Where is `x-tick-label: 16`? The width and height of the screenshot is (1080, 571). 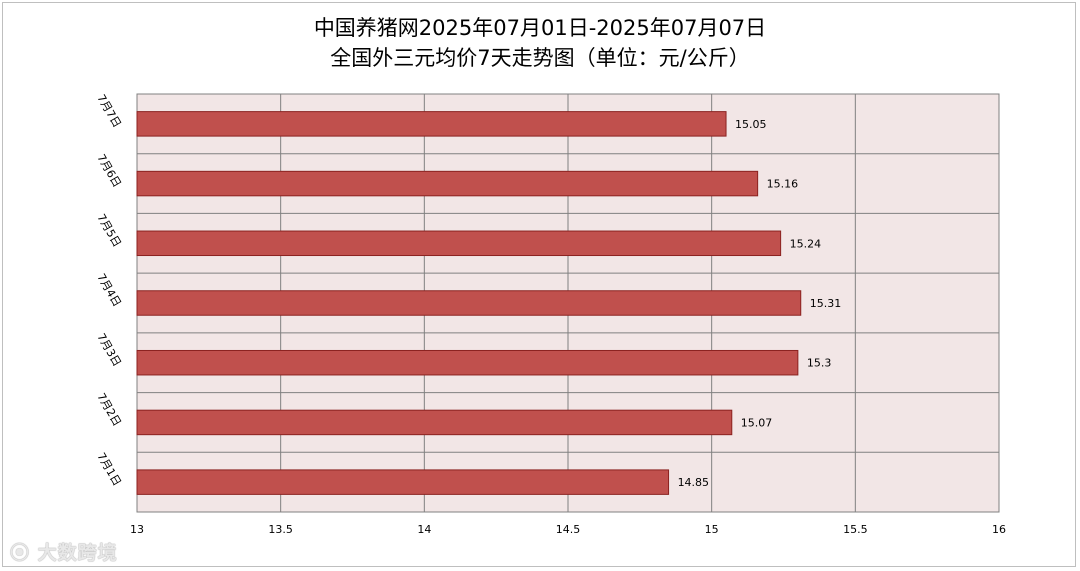
x-tick-label: 16 is located at coordinates (999, 529).